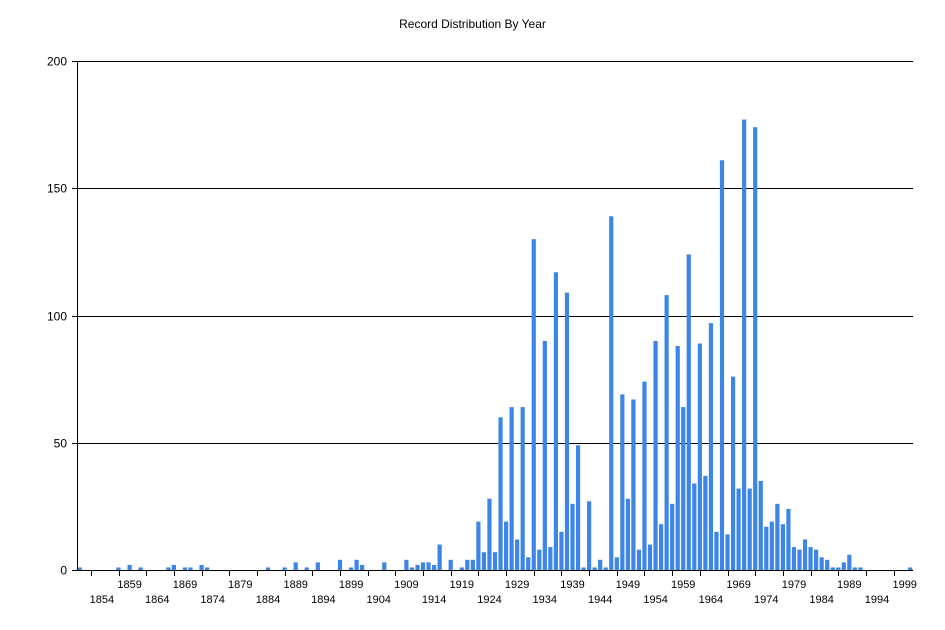  Describe the element at coordinates (849, 585) in the screenshot. I see `x-tick-label: 1989` at that location.